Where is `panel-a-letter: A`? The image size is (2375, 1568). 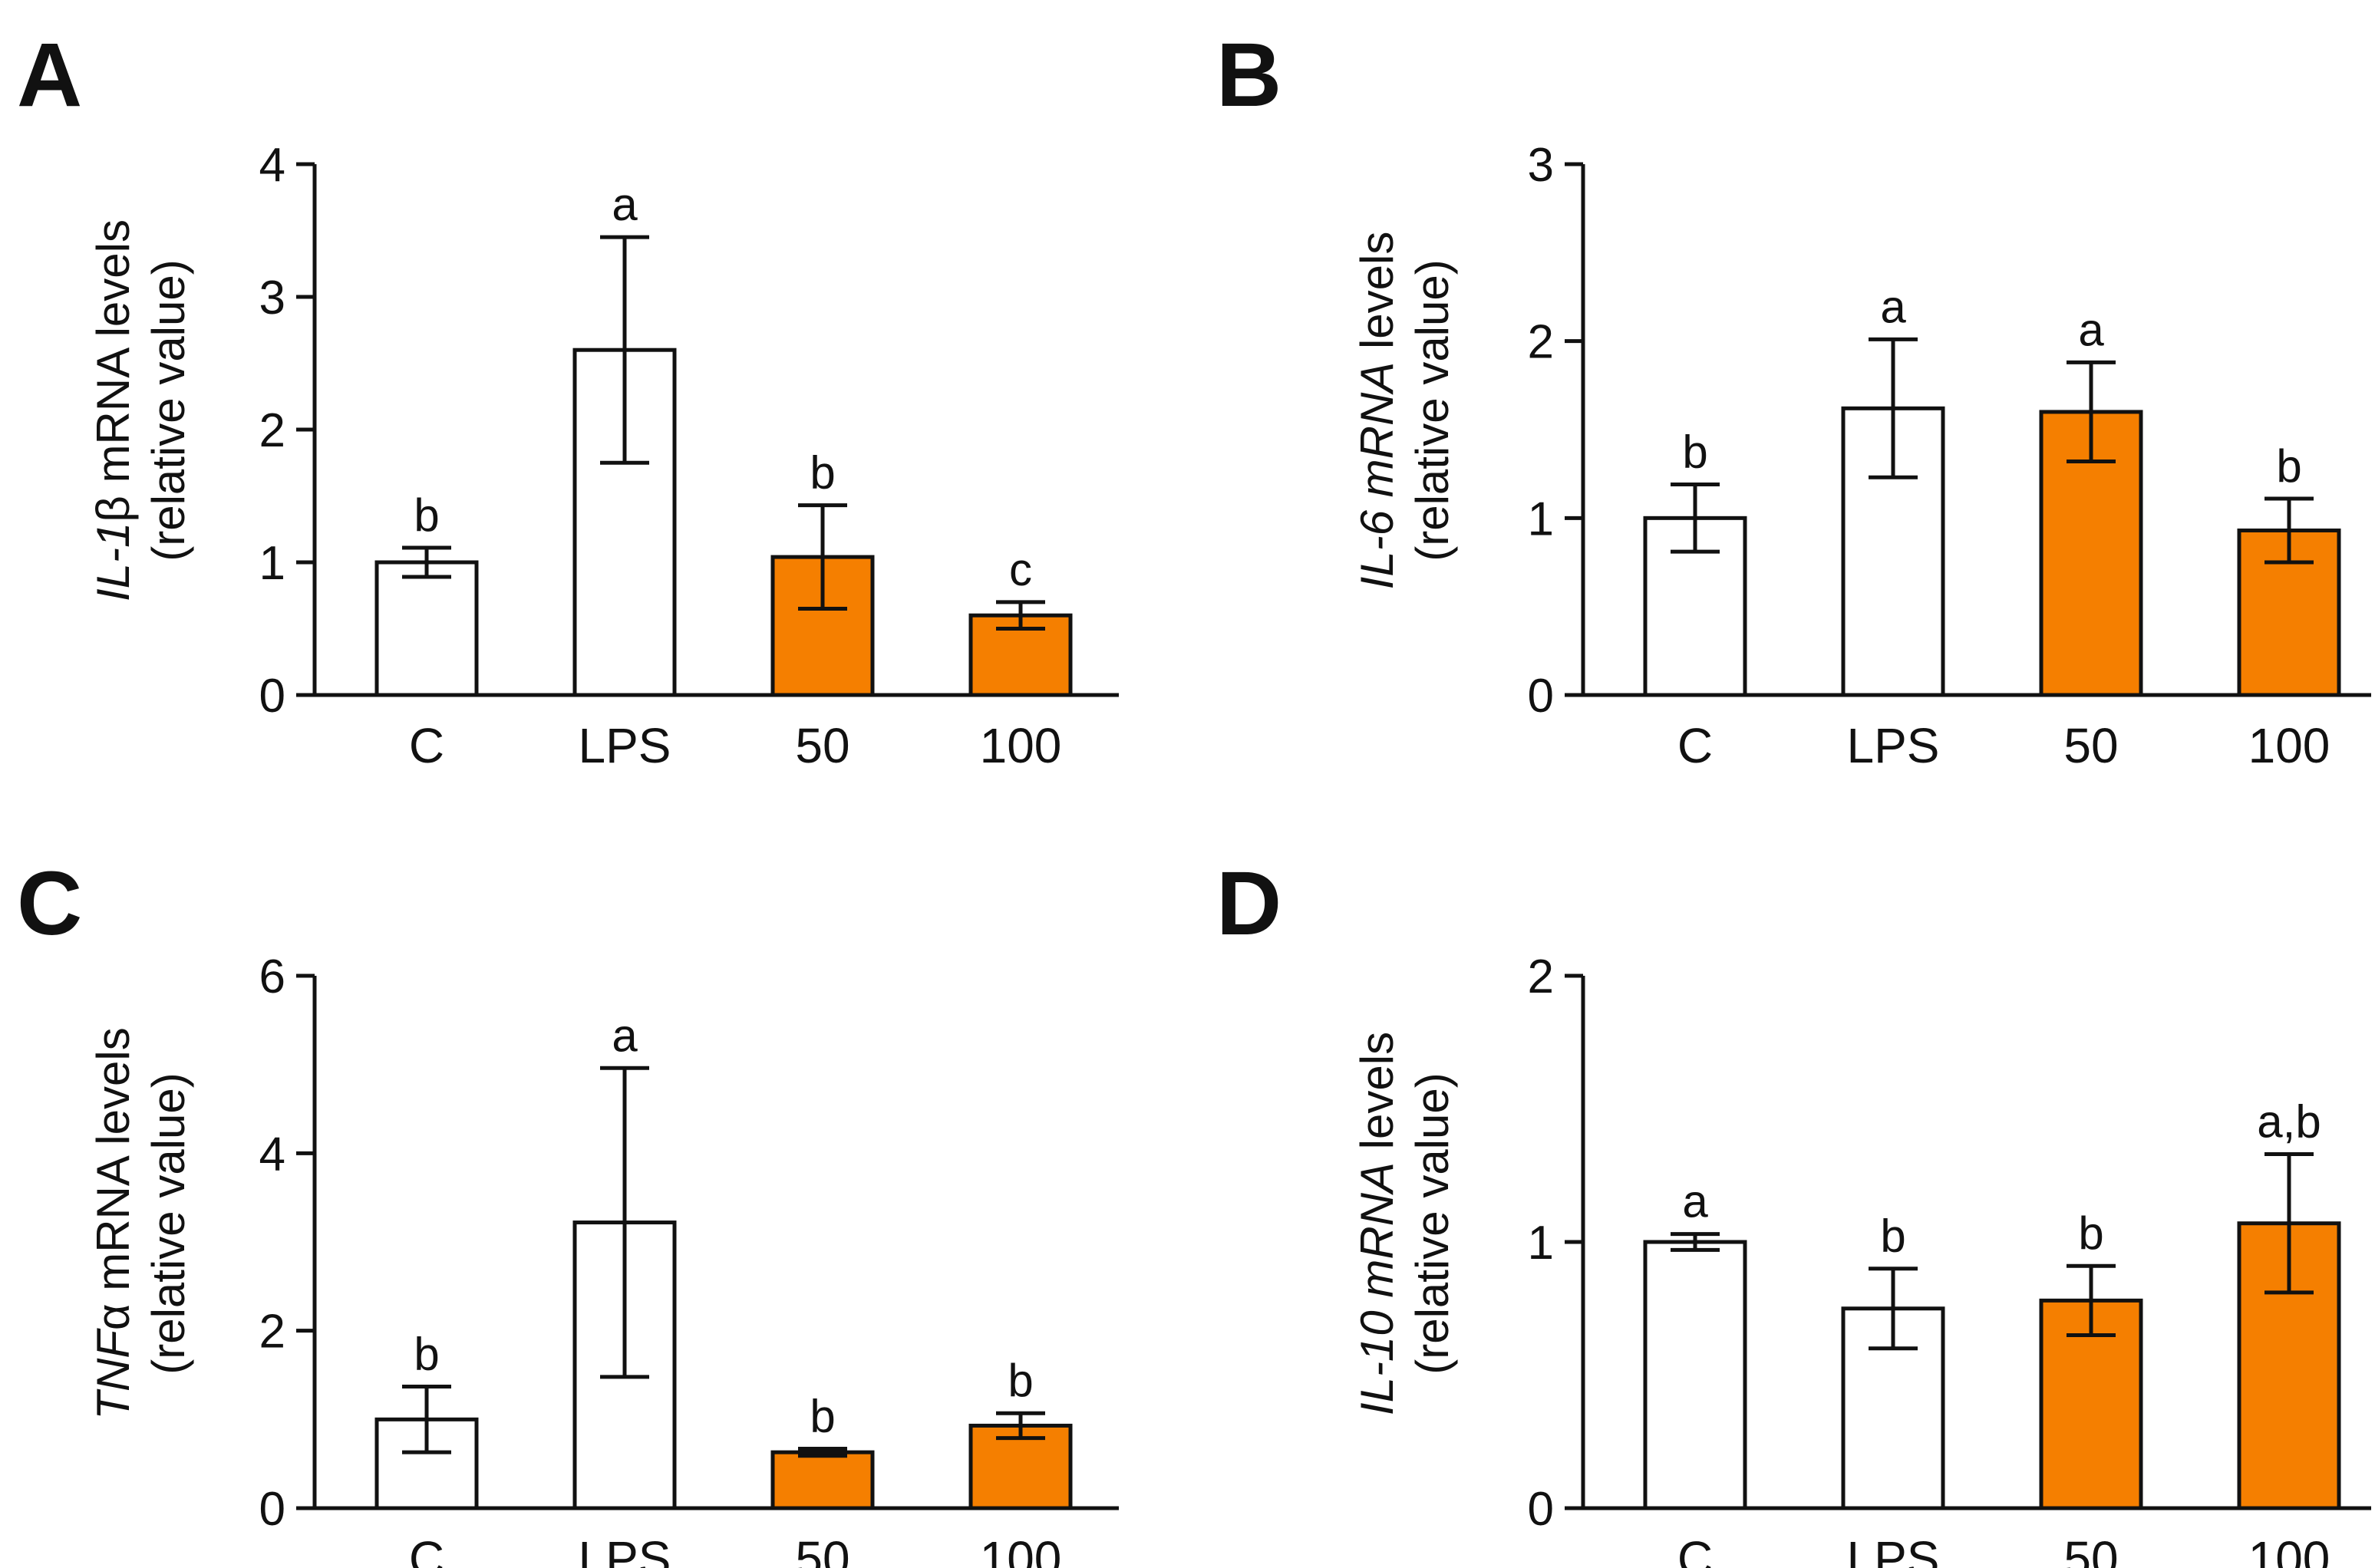
panel-a-letter: A is located at coordinates (50, 75).